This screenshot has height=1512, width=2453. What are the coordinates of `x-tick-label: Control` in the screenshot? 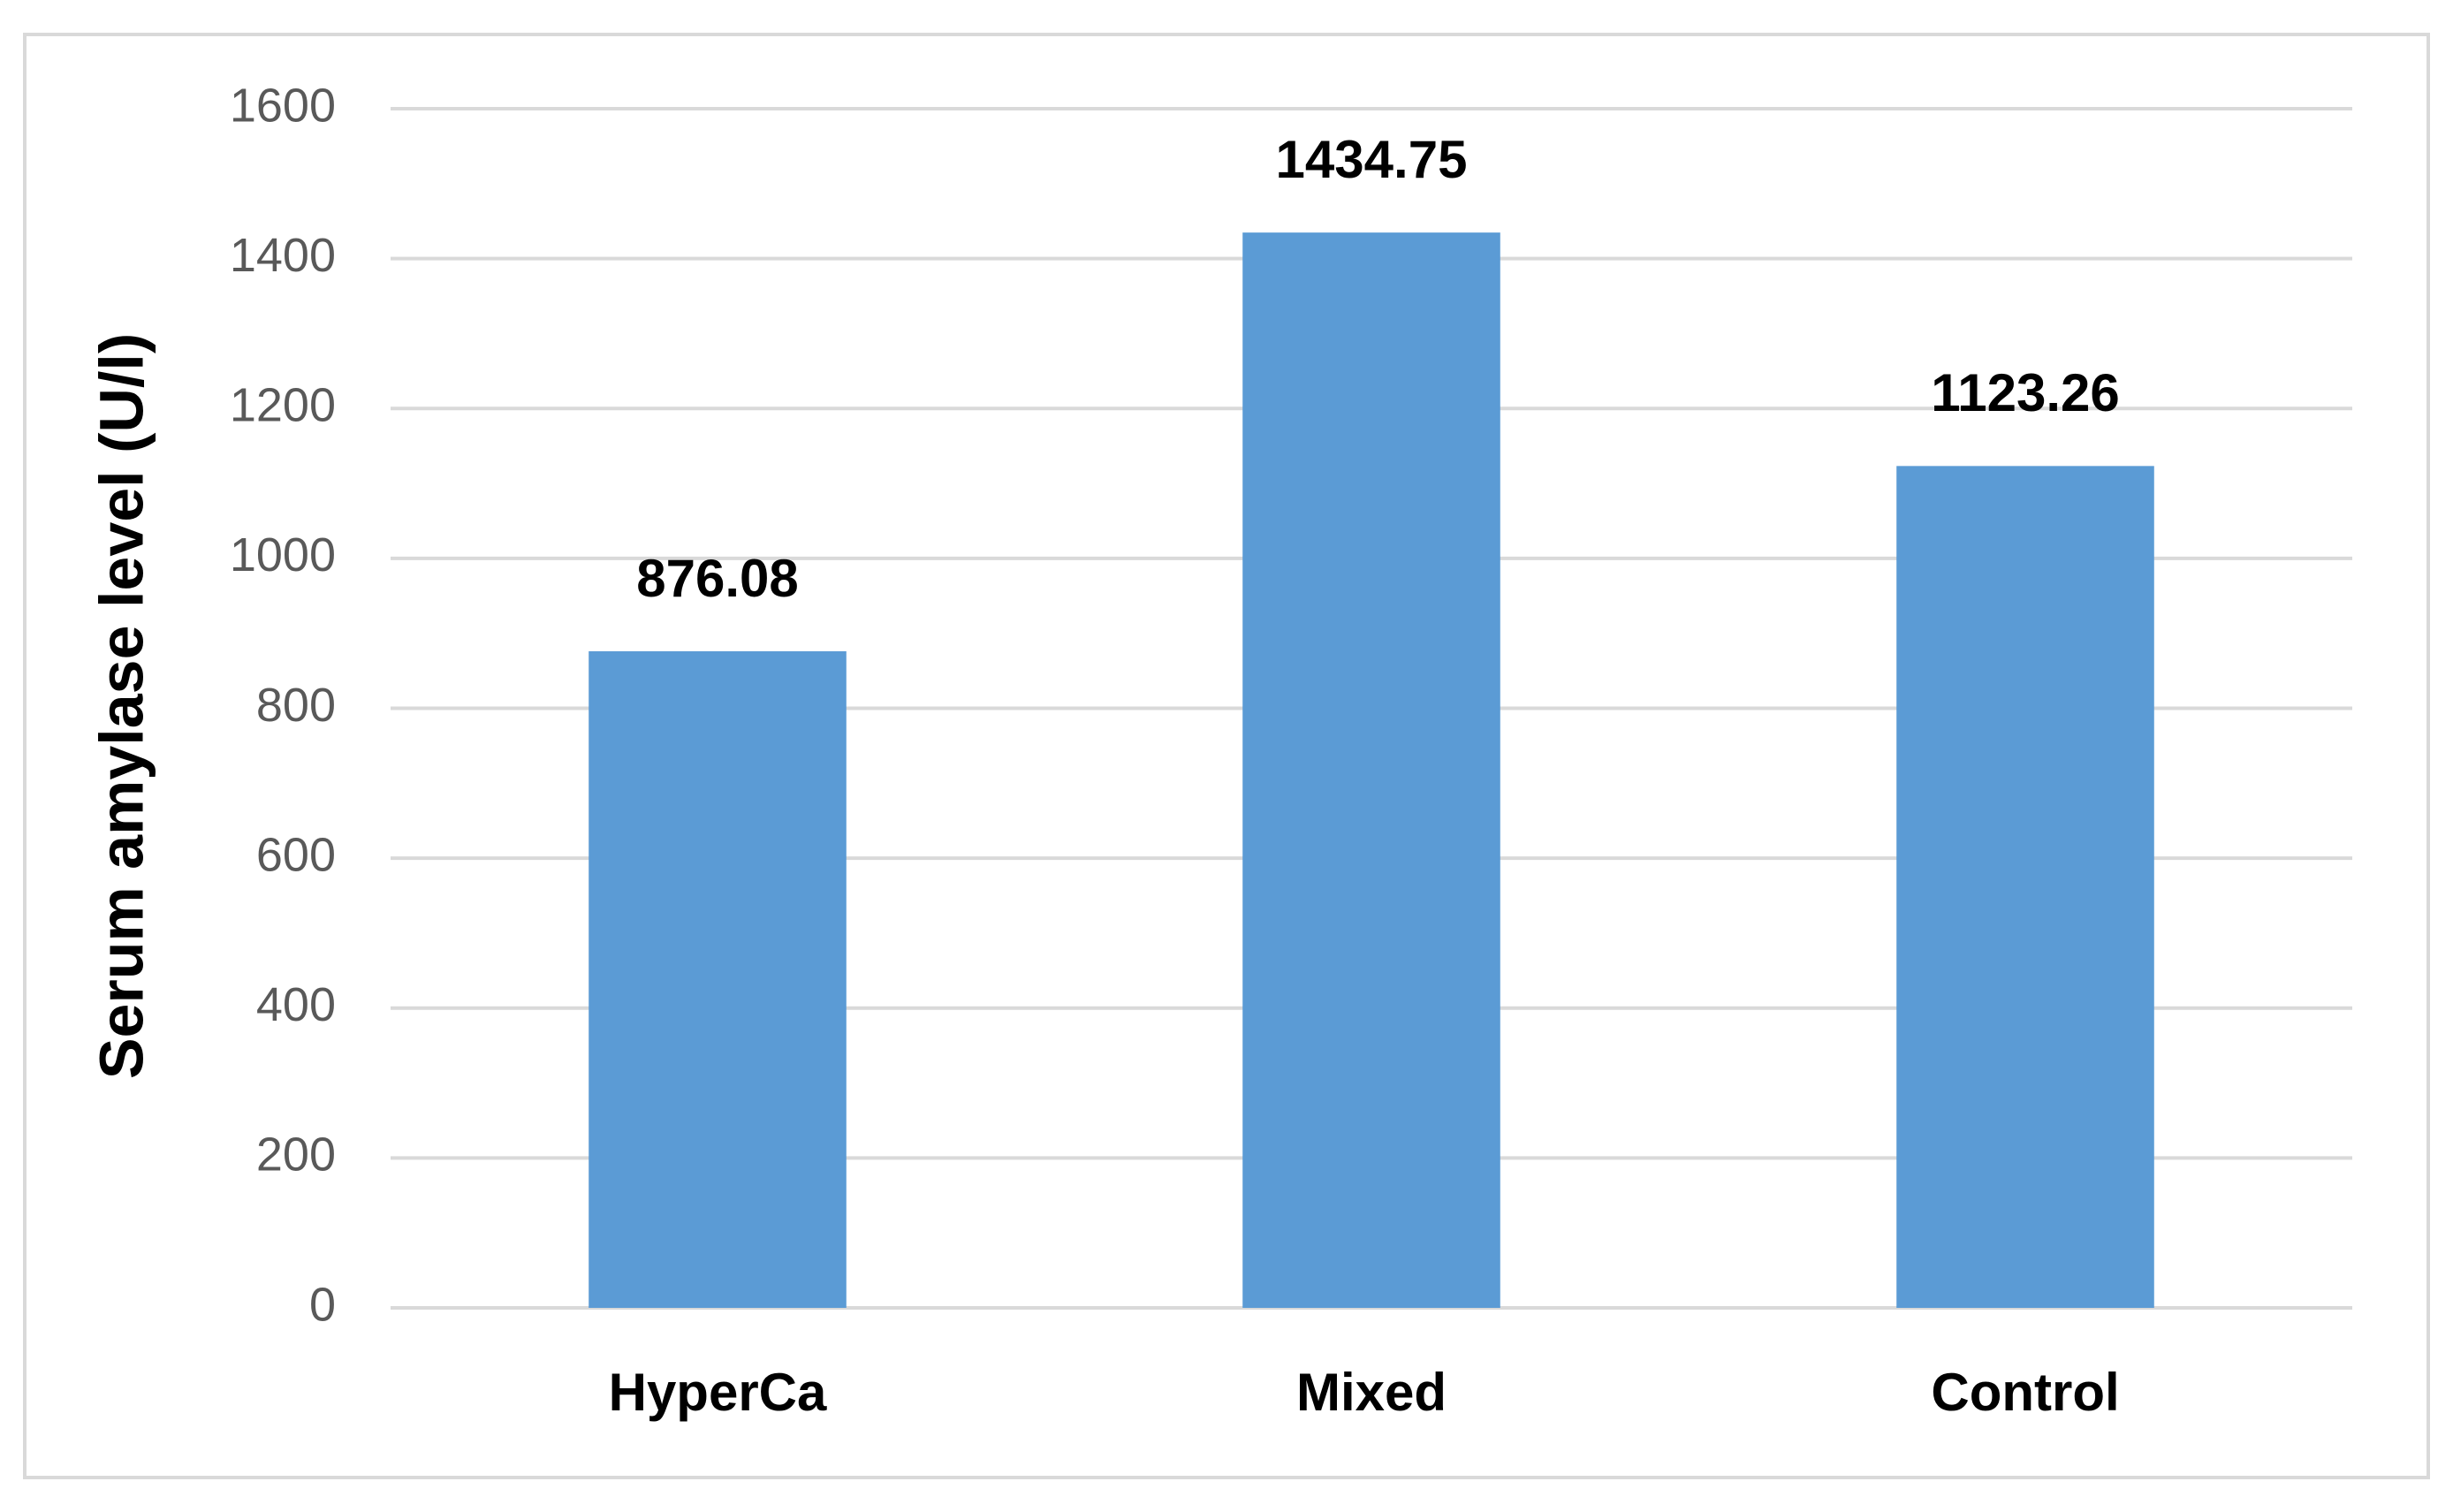 It's located at (2025, 1392).